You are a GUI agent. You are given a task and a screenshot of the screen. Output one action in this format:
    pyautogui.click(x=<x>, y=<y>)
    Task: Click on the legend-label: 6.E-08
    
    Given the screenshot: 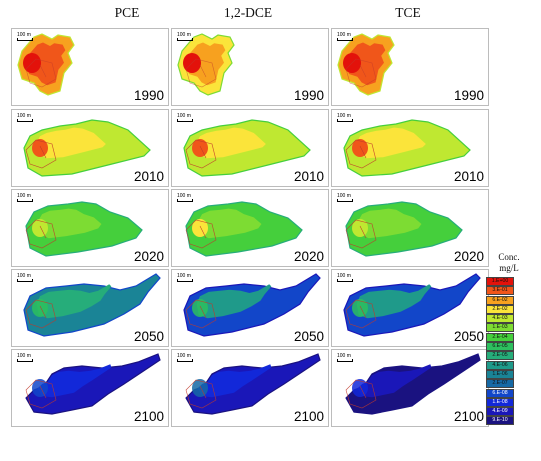 What is the action you would take?
    pyautogui.click(x=500, y=392)
    